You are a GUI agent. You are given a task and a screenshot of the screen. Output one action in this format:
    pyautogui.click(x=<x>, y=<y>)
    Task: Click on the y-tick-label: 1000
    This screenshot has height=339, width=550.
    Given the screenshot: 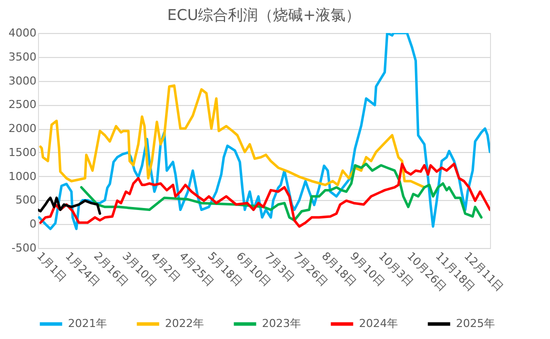 What is the action you would take?
    pyautogui.click(x=22, y=176)
    